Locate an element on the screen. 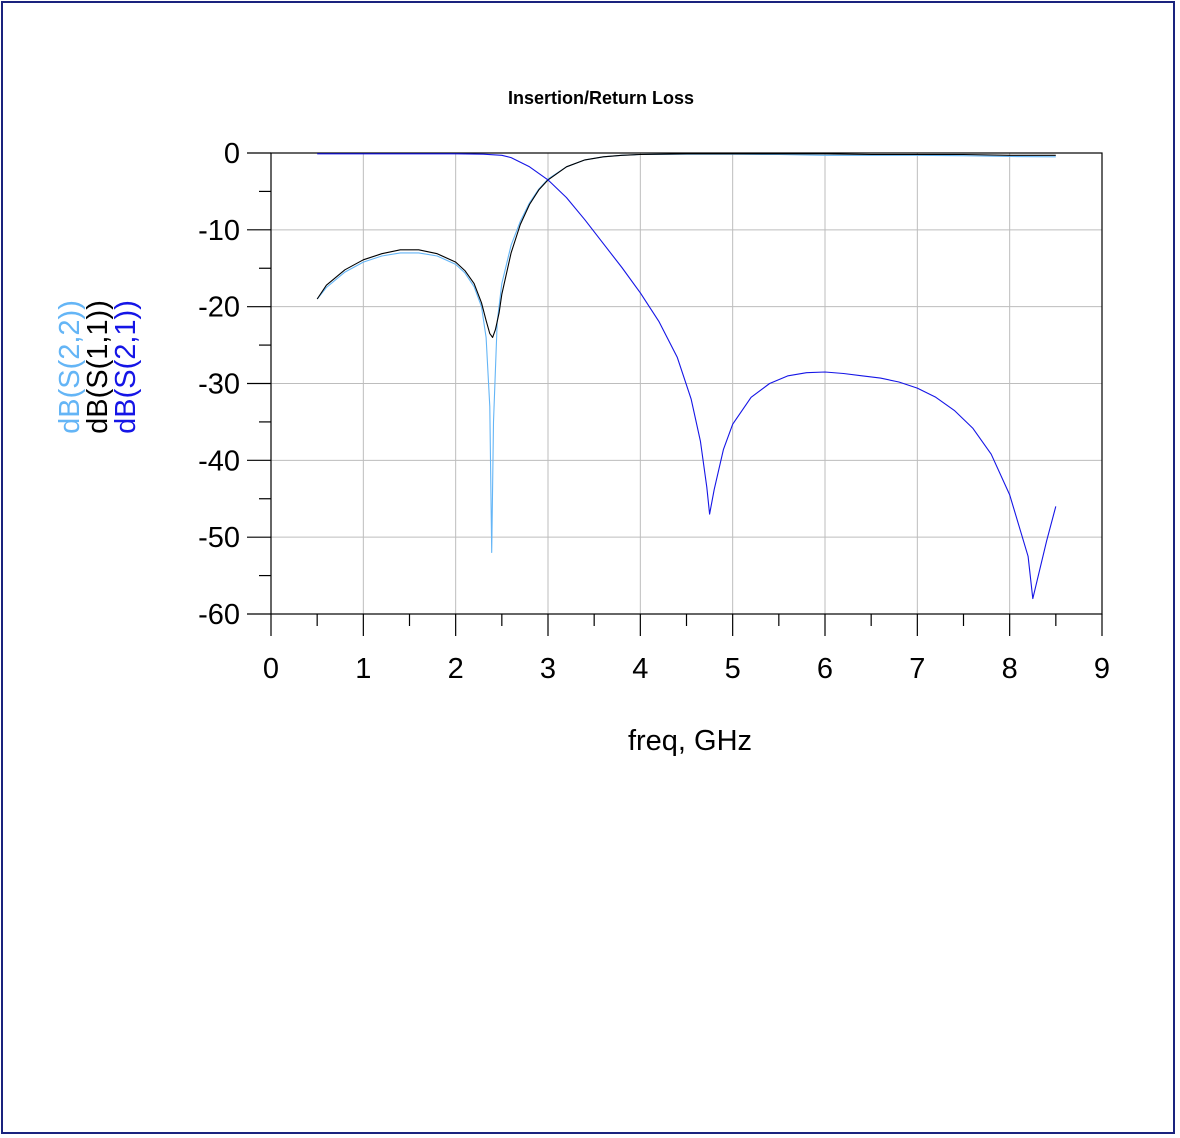 This screenshot has height=1138, width=1180. x-tick-label: 0 is located at coordinates (271, 669).